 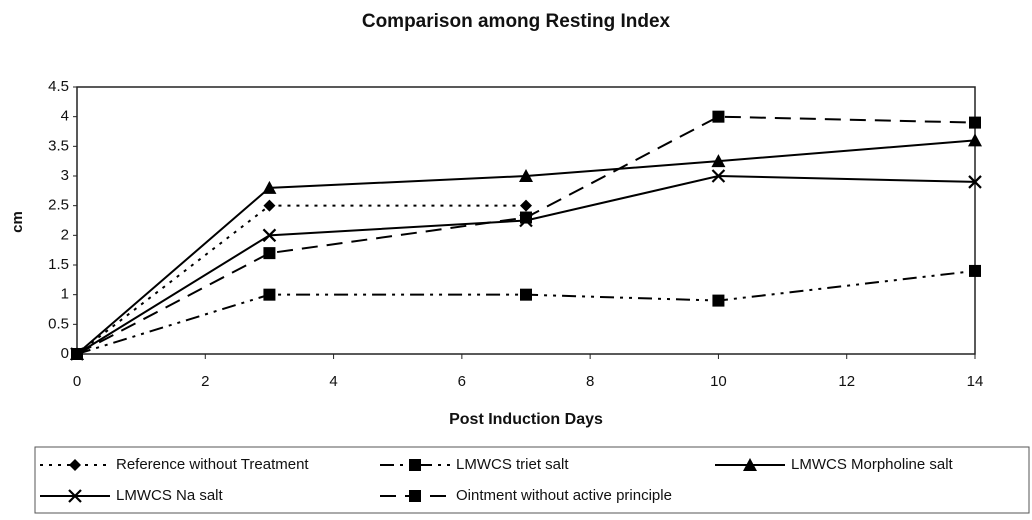 What do you see at coordinates (462, 381) in the screenshot?
I see `x-tick-label: 6` at bounding box center [462, 381].